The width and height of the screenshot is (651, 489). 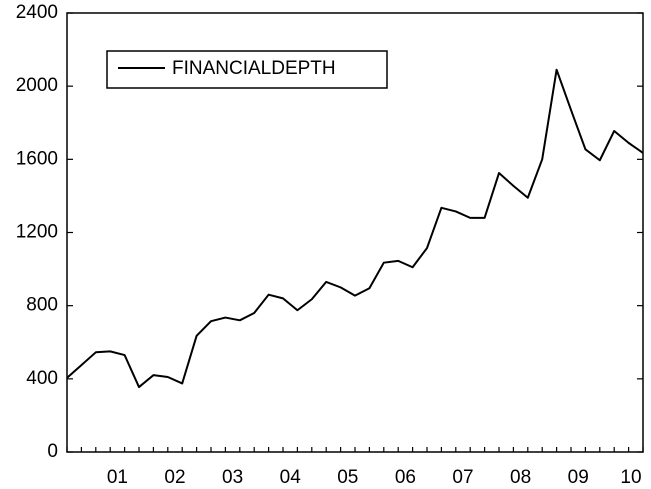 What do you see at coordinates (232, 477) in the screenshot?
I see `x-tick-label: 03` at bounding box center [232, 477].